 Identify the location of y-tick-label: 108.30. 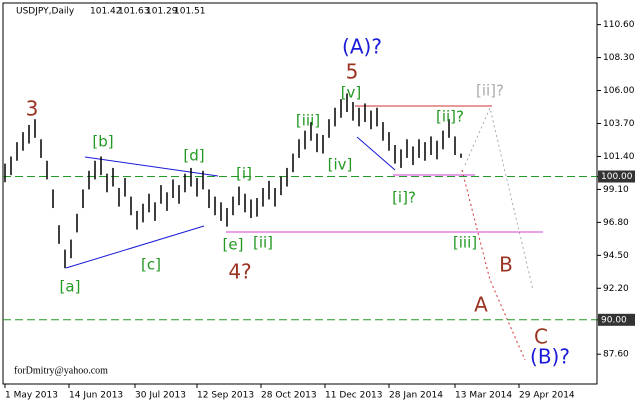
(619, 58).